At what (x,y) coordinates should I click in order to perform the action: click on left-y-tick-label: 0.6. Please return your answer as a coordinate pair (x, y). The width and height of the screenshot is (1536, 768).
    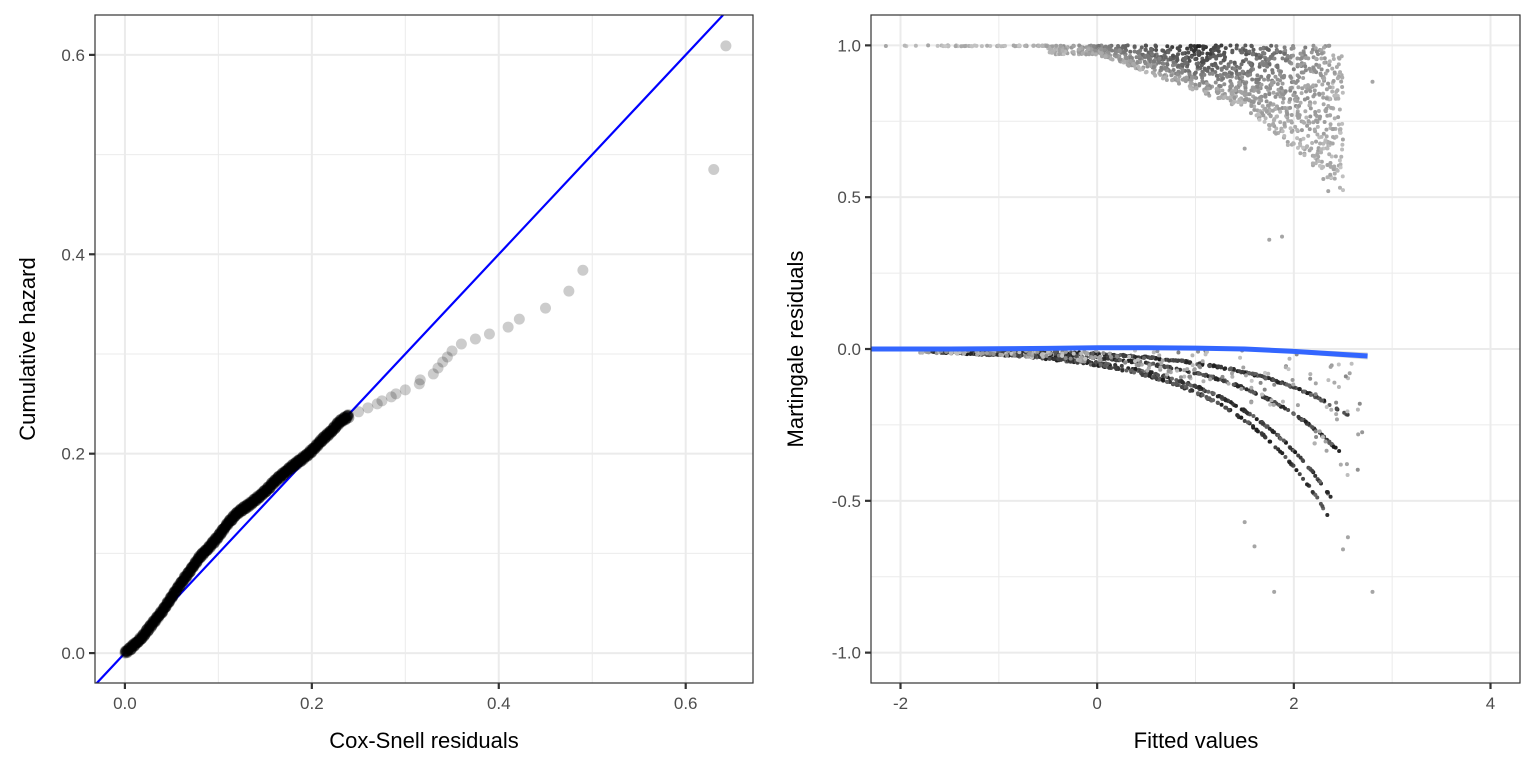
    Looking at the image, I should click on (73, 55).